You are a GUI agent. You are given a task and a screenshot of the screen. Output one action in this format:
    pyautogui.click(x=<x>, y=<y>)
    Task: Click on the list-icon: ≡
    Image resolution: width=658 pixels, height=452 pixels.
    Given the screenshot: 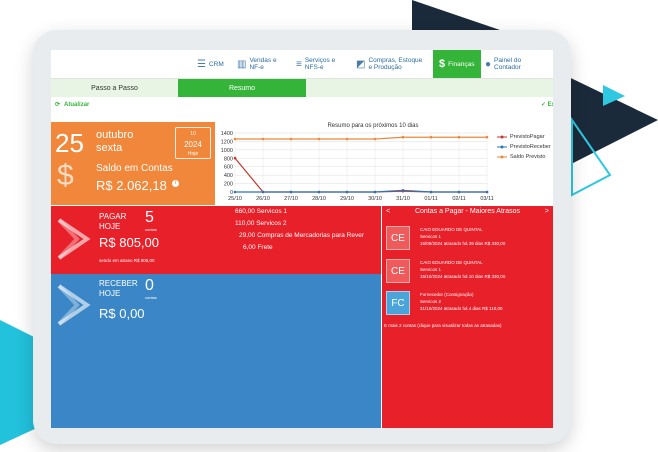 What is the action you would take?
    pyautogui.click(x=299, y=64)
    